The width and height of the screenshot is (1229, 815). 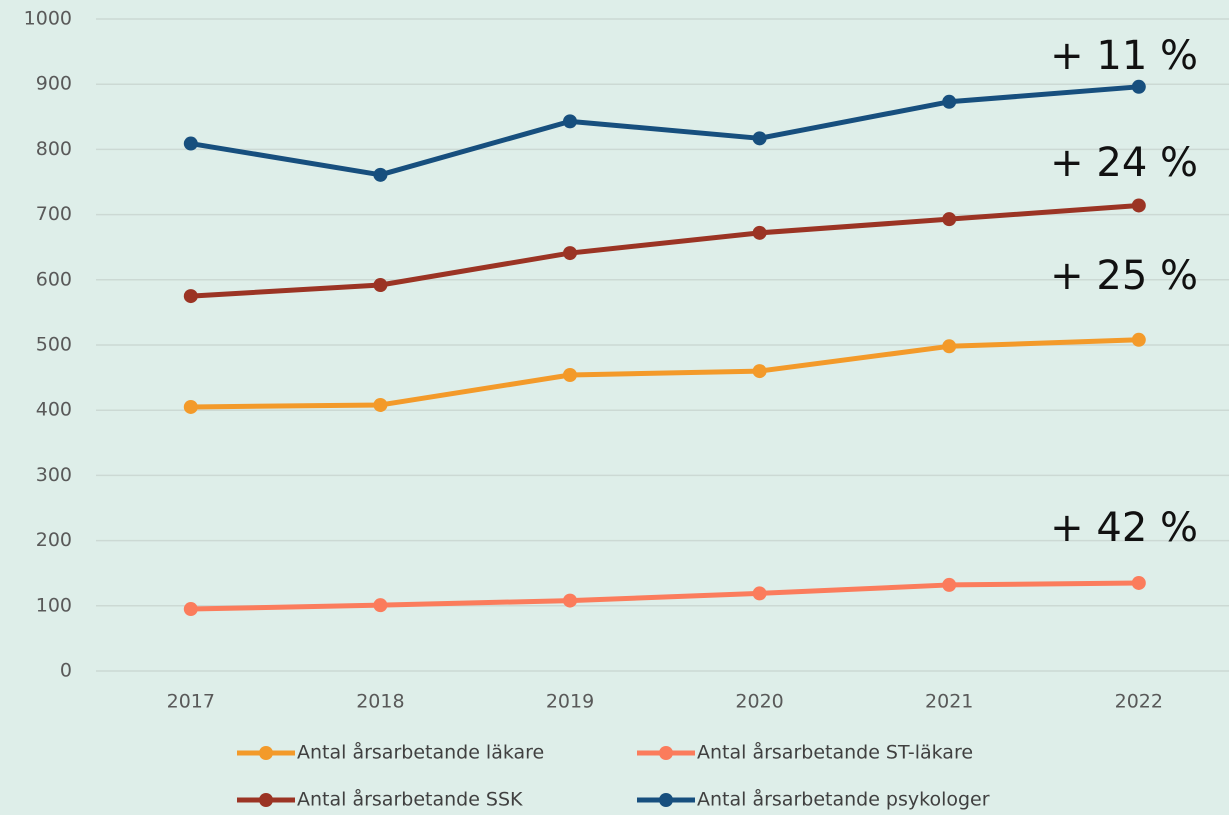 What do you see at coordinates (54, 149) in the screenshot?
I see `y-tick-label: 800` at bounding box center [54, 149].